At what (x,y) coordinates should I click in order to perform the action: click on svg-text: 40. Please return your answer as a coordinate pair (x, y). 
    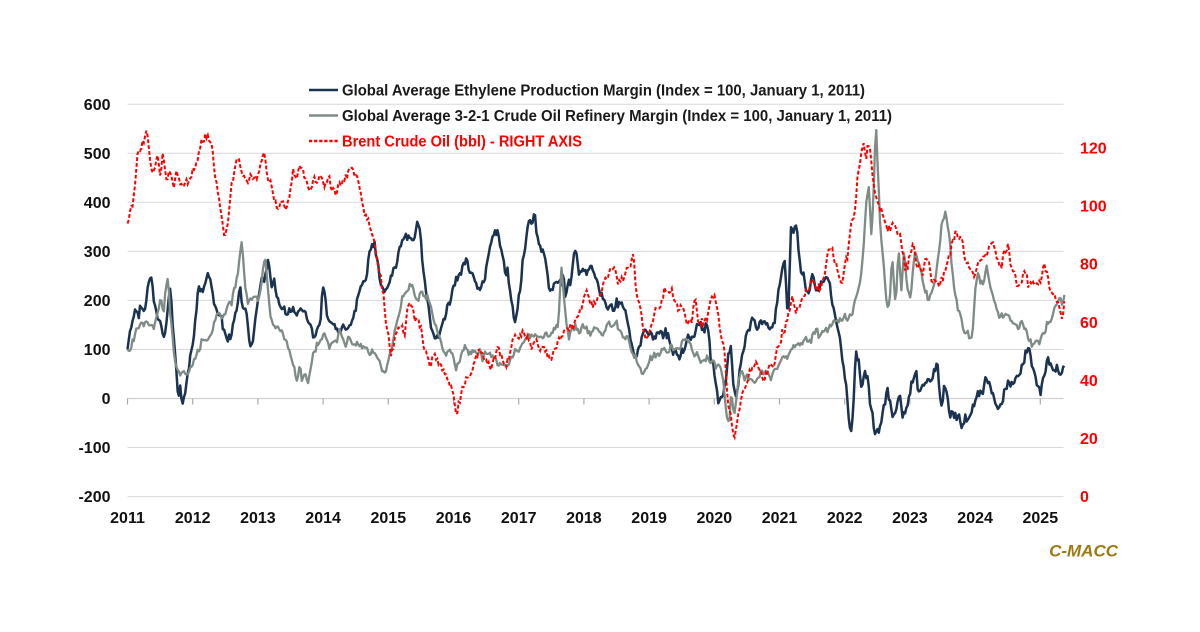
    Looking at the image, I should click on (1089, 381).